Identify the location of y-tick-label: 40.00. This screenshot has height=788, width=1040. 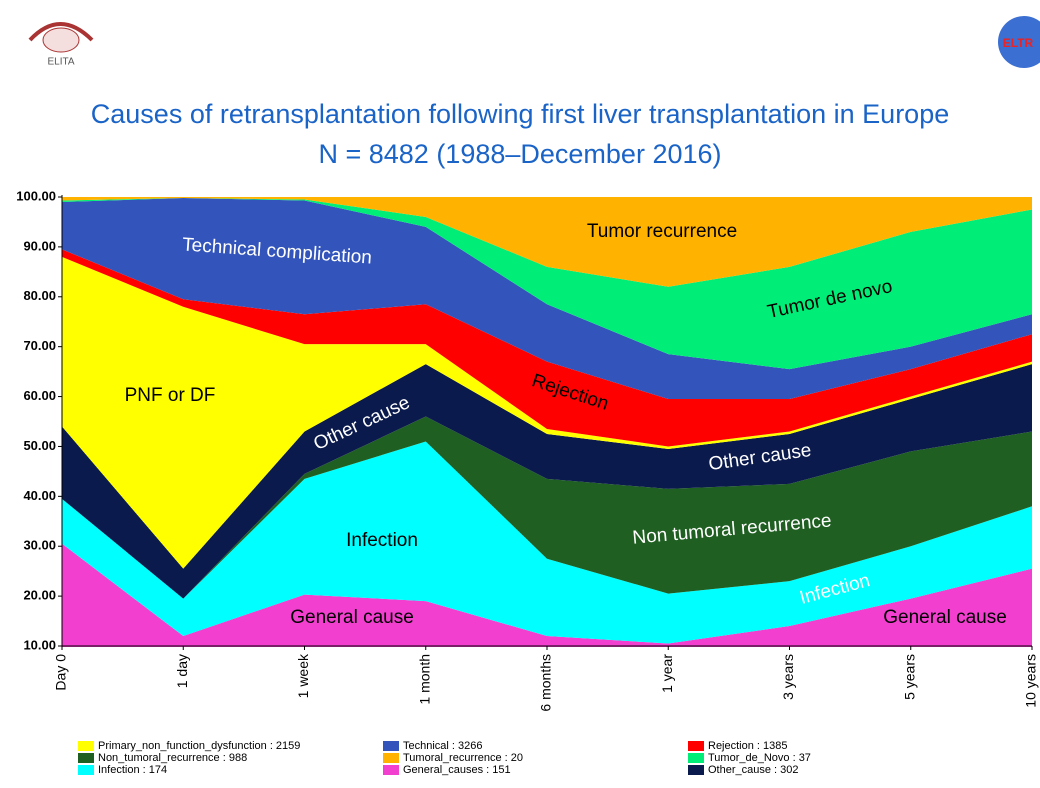
(39, 495).